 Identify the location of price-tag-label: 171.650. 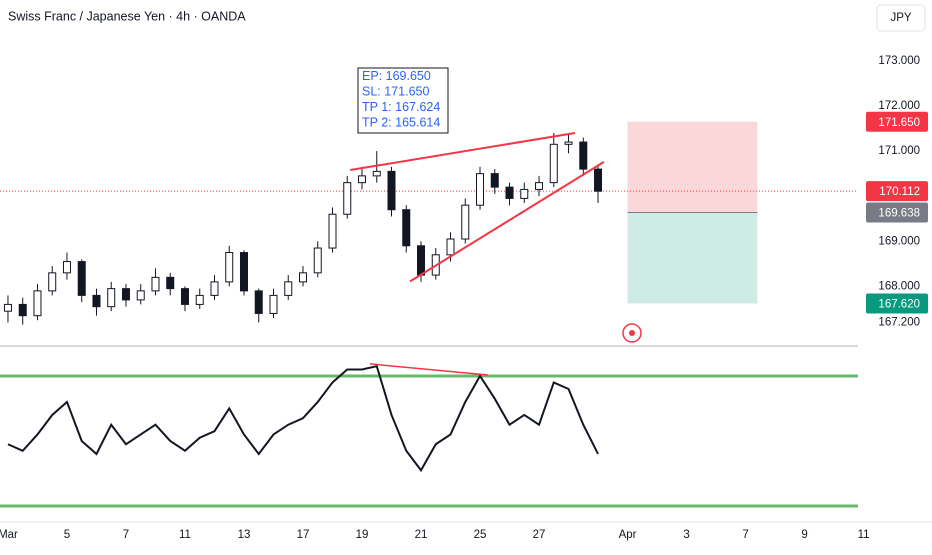
(899, 123).